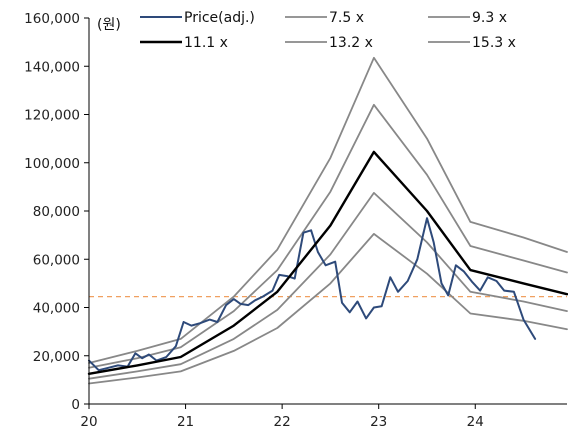 This screenshot has width=568, height=433. I want to click on legend-label-13-2-x: 13.2 x, so click(351, 43).